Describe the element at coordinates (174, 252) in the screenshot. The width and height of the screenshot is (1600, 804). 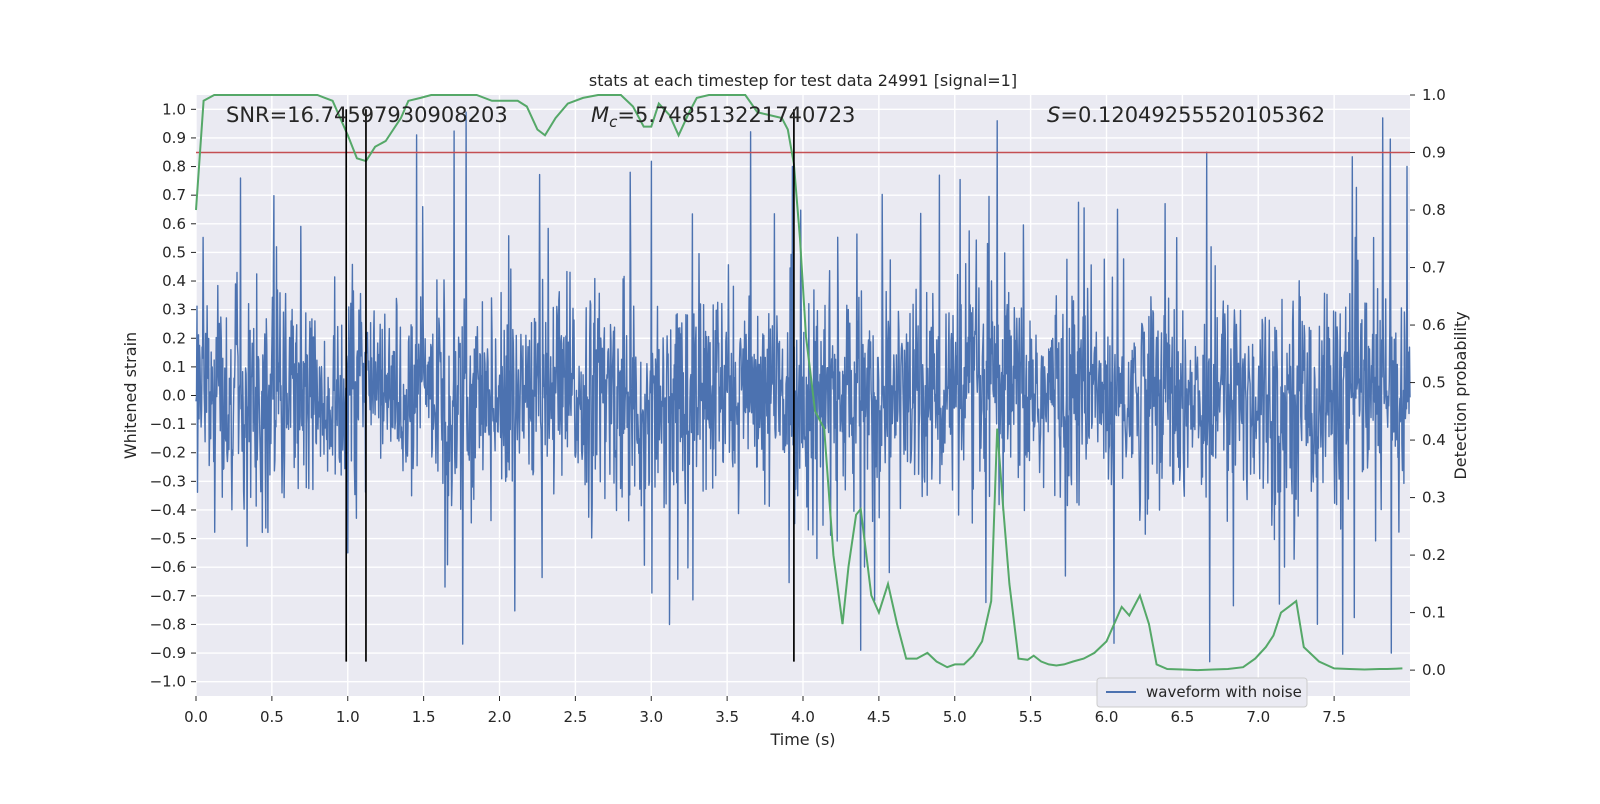
I see `y-left-tick-label: 0.5` at that location.